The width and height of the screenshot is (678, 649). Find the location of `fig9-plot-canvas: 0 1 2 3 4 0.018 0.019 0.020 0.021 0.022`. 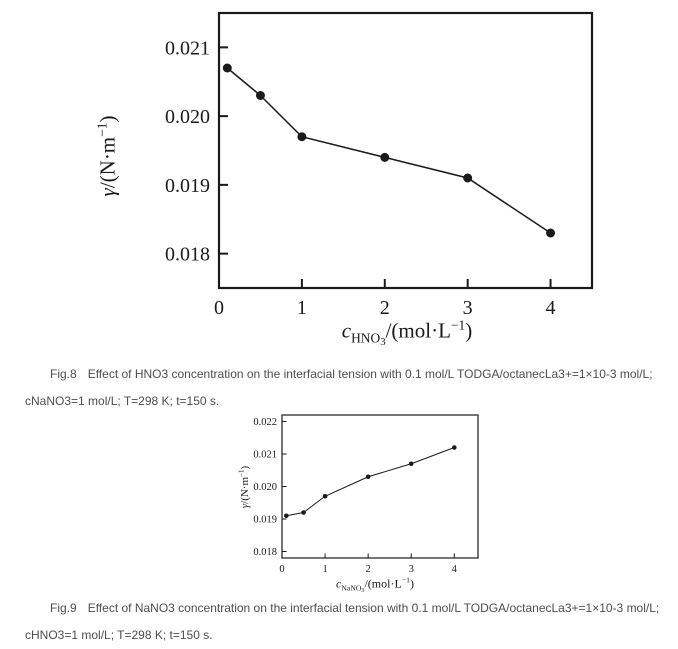

fig9-plot-canvas: 0 1 2 3 4 0.018 0.019 0.020 0.021 0.022 is located at coordinates (366, 494).